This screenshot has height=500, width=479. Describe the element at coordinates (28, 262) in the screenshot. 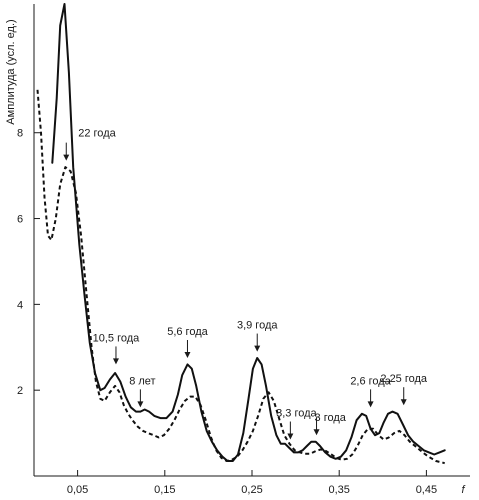

I see `y-ticks: 2 4 6 8` at that location.